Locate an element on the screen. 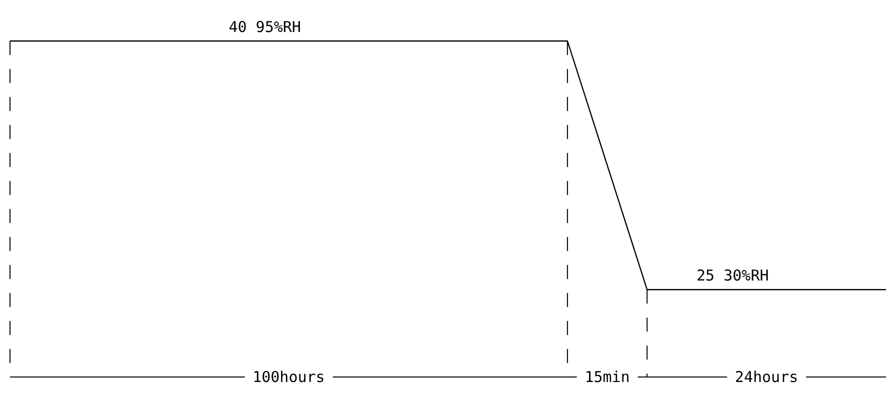 The height and width of the screenshot is (402, 889). annotation: 40 95%RH is located at coordinates (264, 27).